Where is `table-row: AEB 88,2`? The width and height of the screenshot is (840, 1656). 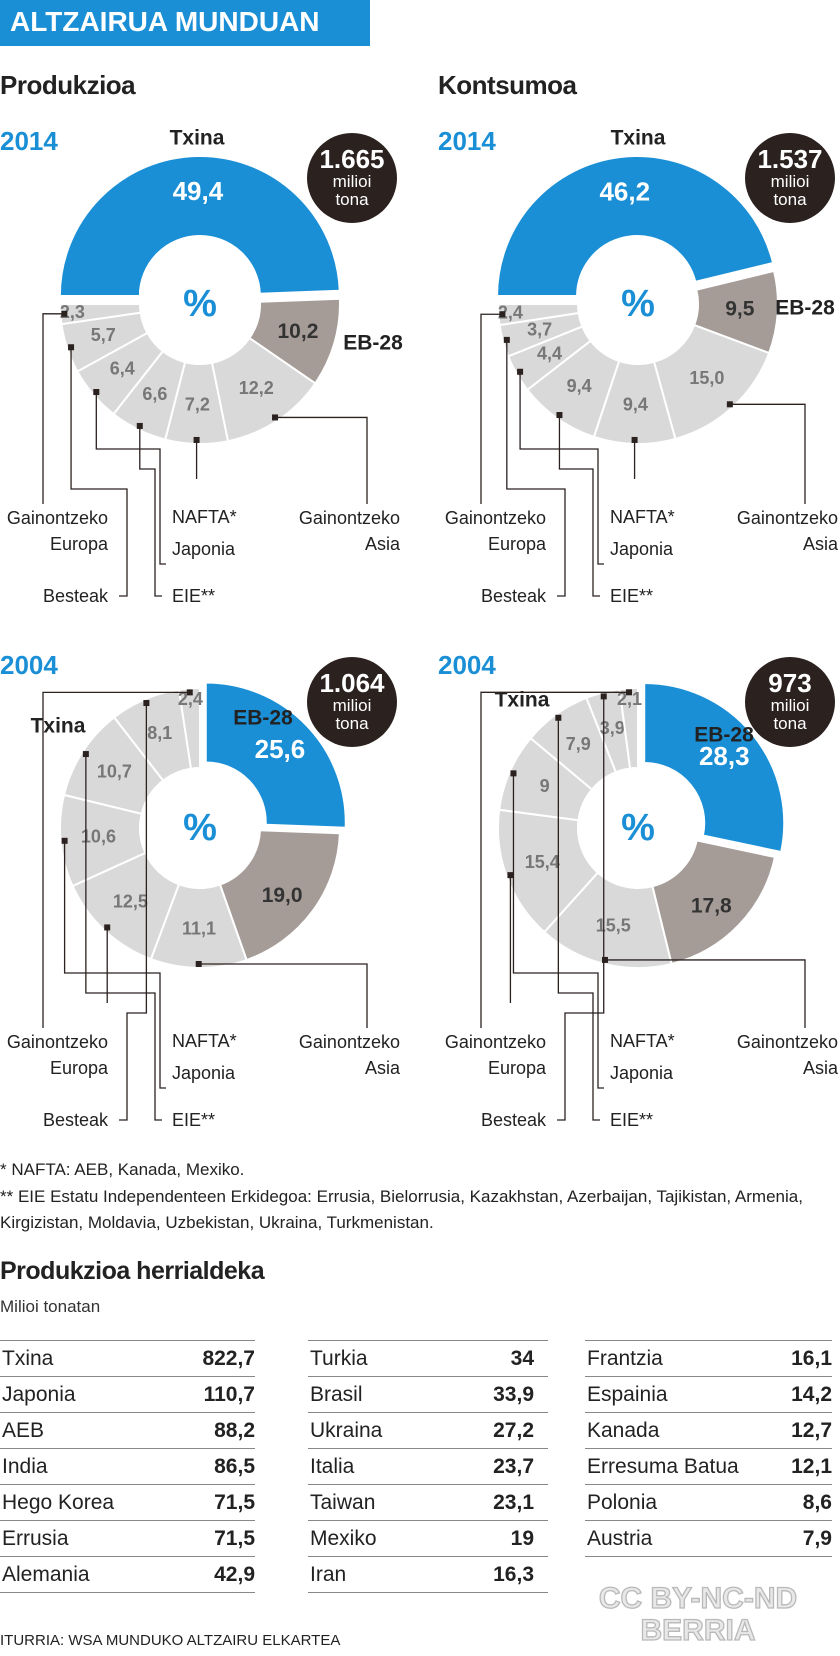
table-row: AEB 88,2 is located at coordinates (127, 1430).